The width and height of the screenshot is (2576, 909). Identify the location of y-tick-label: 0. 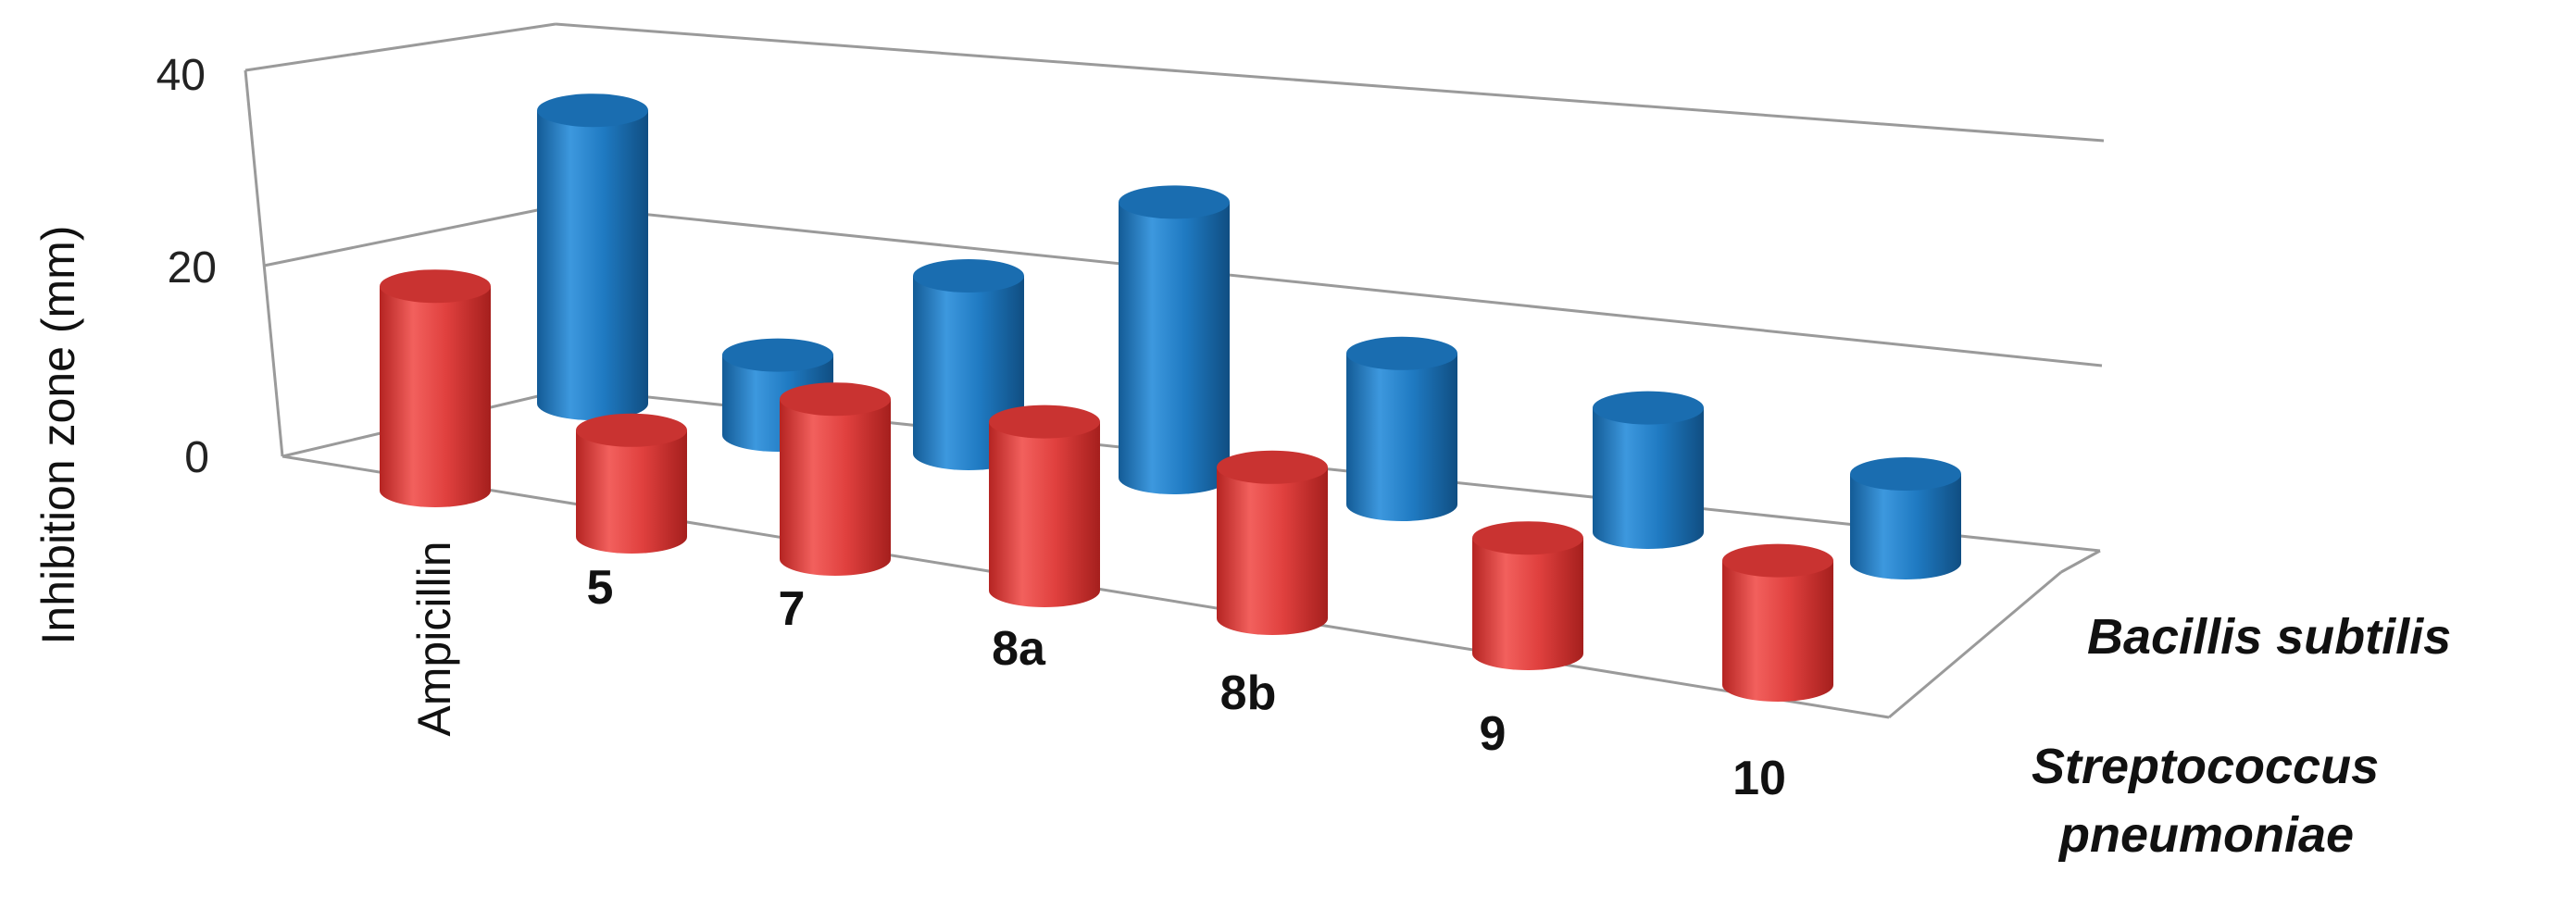
(196, 457).